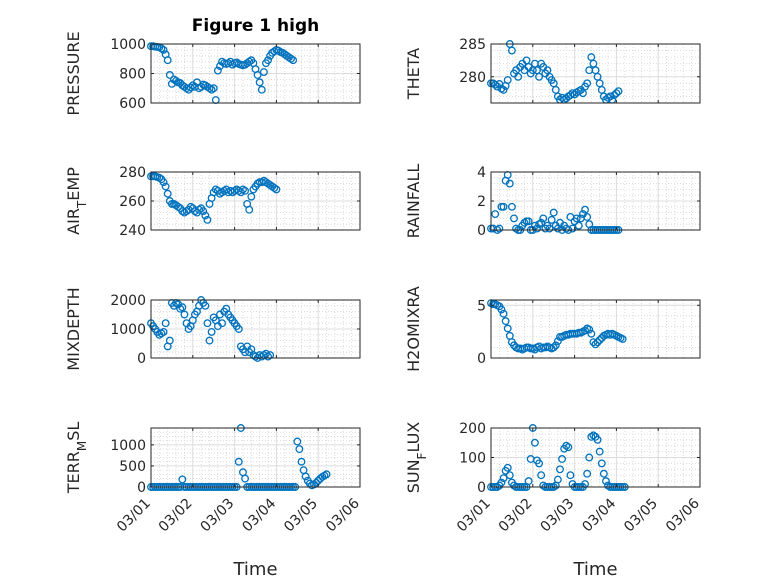 Image resolution: width=778 pixels, height=583 pixels. What do you see at coordinates (212, 202) in the screenshot?
I see `subplot-3: 240 260 280 AIRTEMP` at bounding box center [212, 202].